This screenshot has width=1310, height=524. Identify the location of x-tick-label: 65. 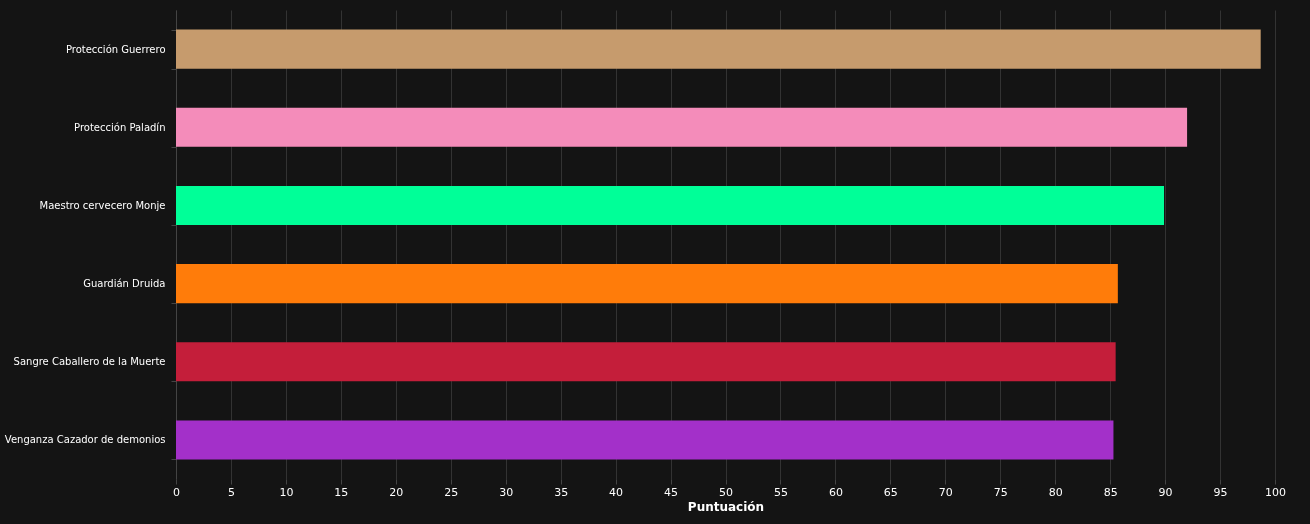
(890, 492).